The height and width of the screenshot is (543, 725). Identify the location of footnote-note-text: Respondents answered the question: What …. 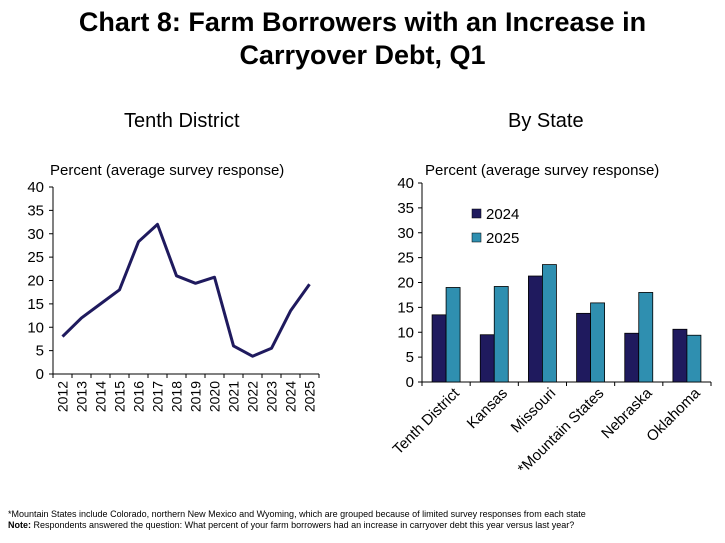
(303, 525).